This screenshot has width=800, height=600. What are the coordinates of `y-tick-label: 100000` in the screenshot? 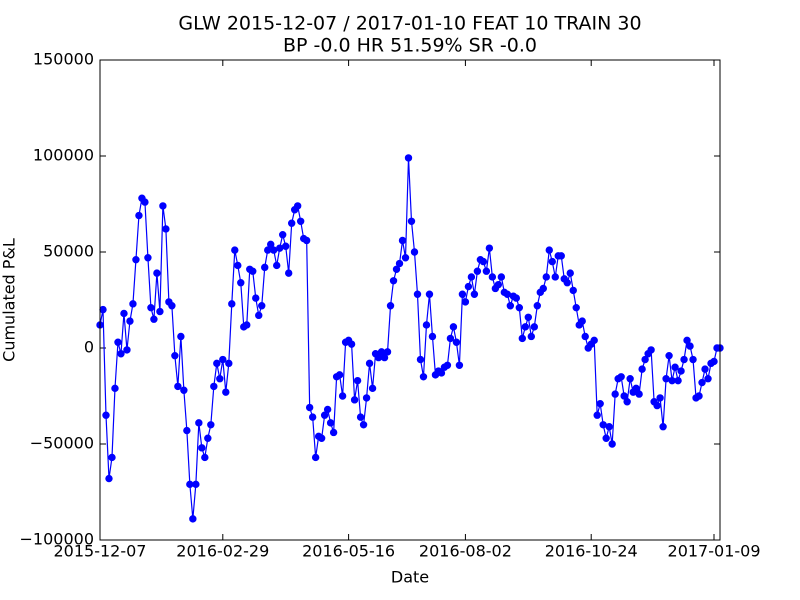 It's located at (63, 155).